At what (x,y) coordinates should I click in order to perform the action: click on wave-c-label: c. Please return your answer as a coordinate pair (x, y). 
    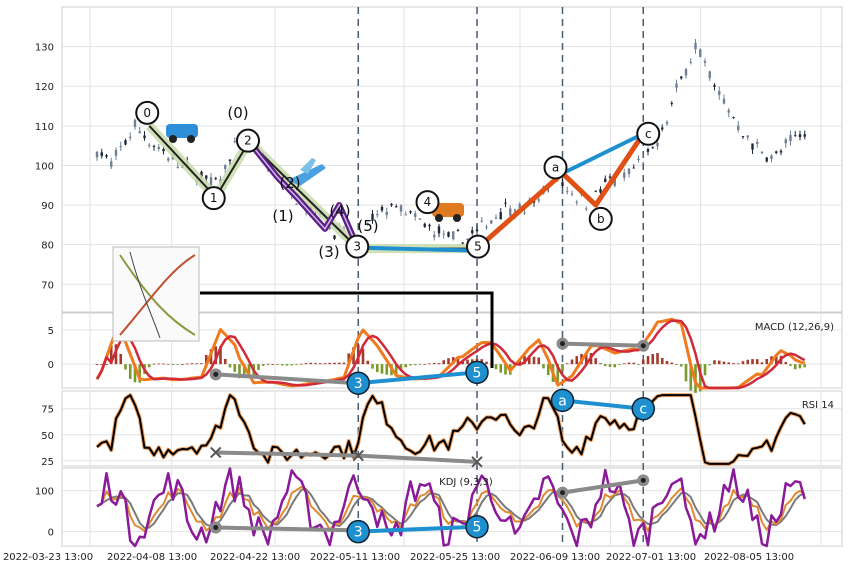
    Looking at the image, I should click on (648, 134).